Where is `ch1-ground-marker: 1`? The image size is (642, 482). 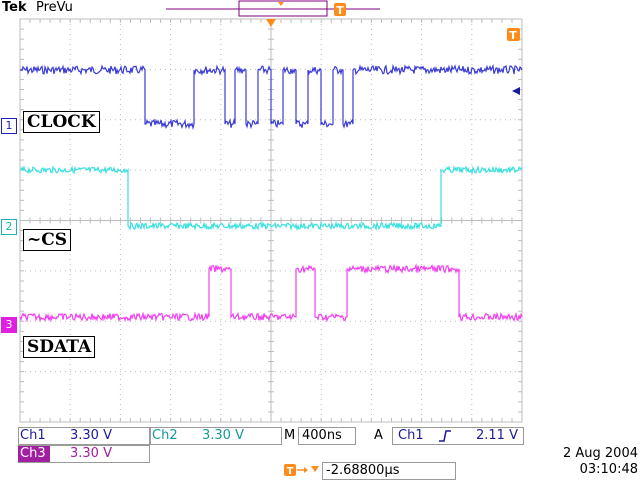 ch1-ground-marker: 1 is located at coordinates (9, 126).